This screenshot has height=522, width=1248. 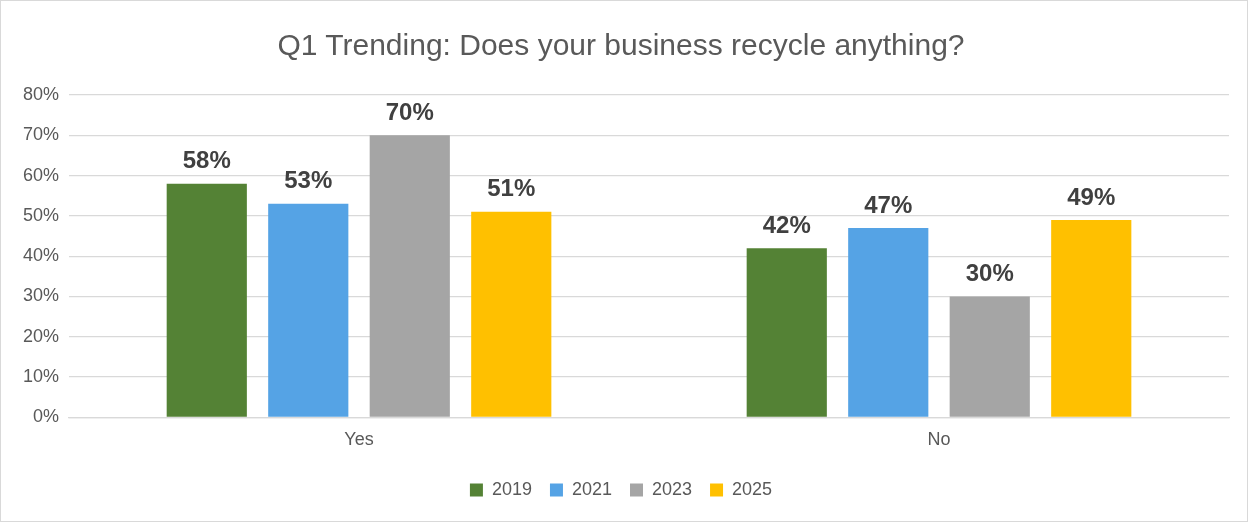 What do you see at coordinates (786, 224) in the screenshot?
I see `data-label: 42%` at bounding box center [786, 224].